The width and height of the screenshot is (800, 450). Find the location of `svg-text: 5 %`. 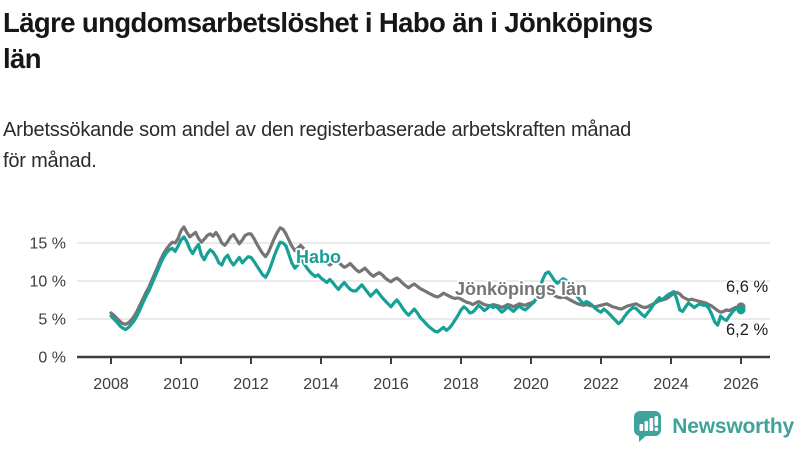

svg-text: 5 % is located at coordinates (52, 320).